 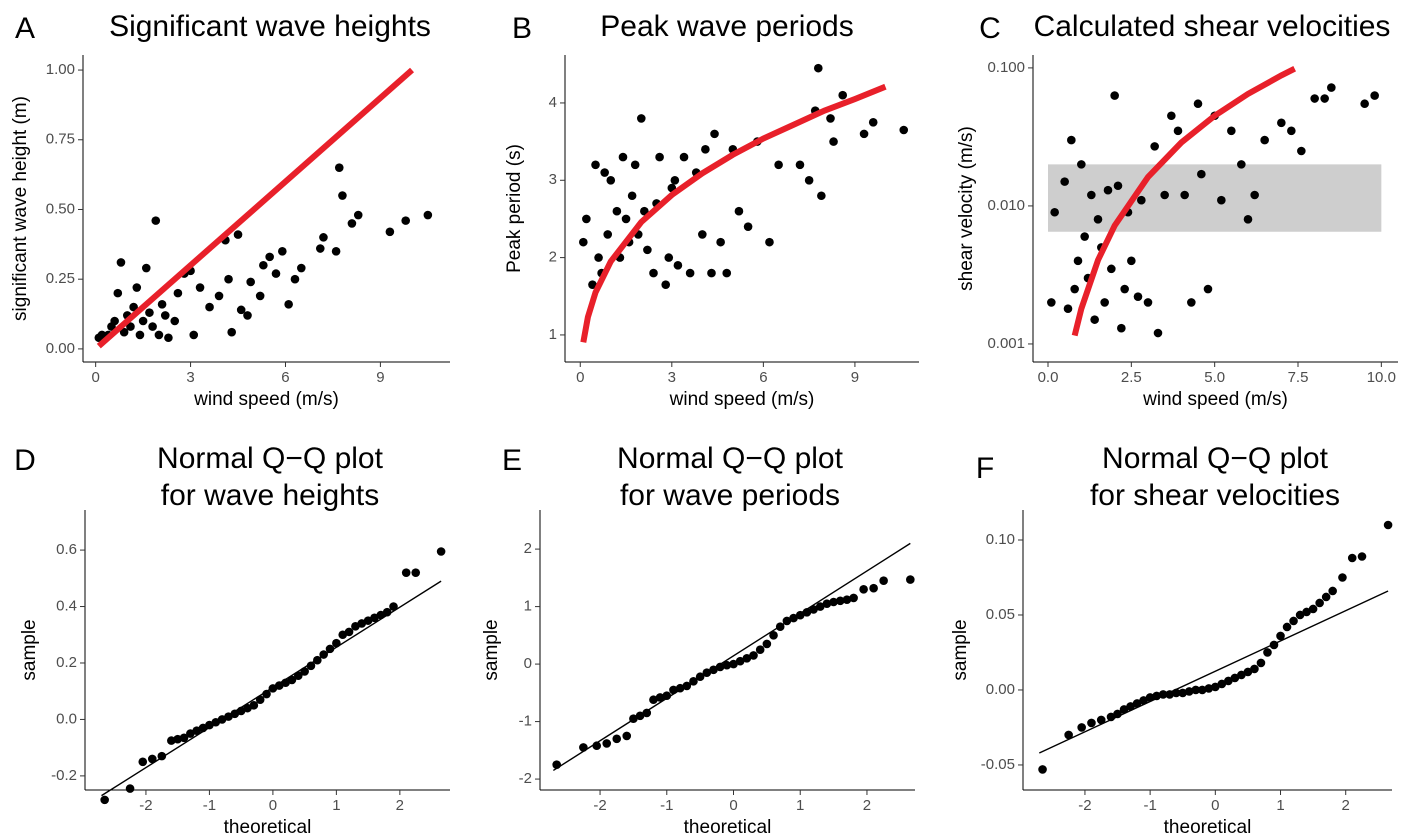 What do you see at coordinates (867, 805) in the screenshot?
I see `x-tick-label: 2` at bounding box center [867, 805].